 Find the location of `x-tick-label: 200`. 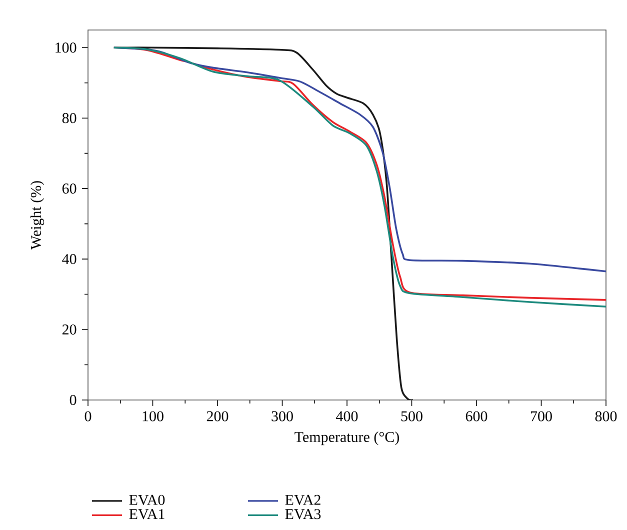

x-tick-label: 200 is located at coordinates (217, 416).